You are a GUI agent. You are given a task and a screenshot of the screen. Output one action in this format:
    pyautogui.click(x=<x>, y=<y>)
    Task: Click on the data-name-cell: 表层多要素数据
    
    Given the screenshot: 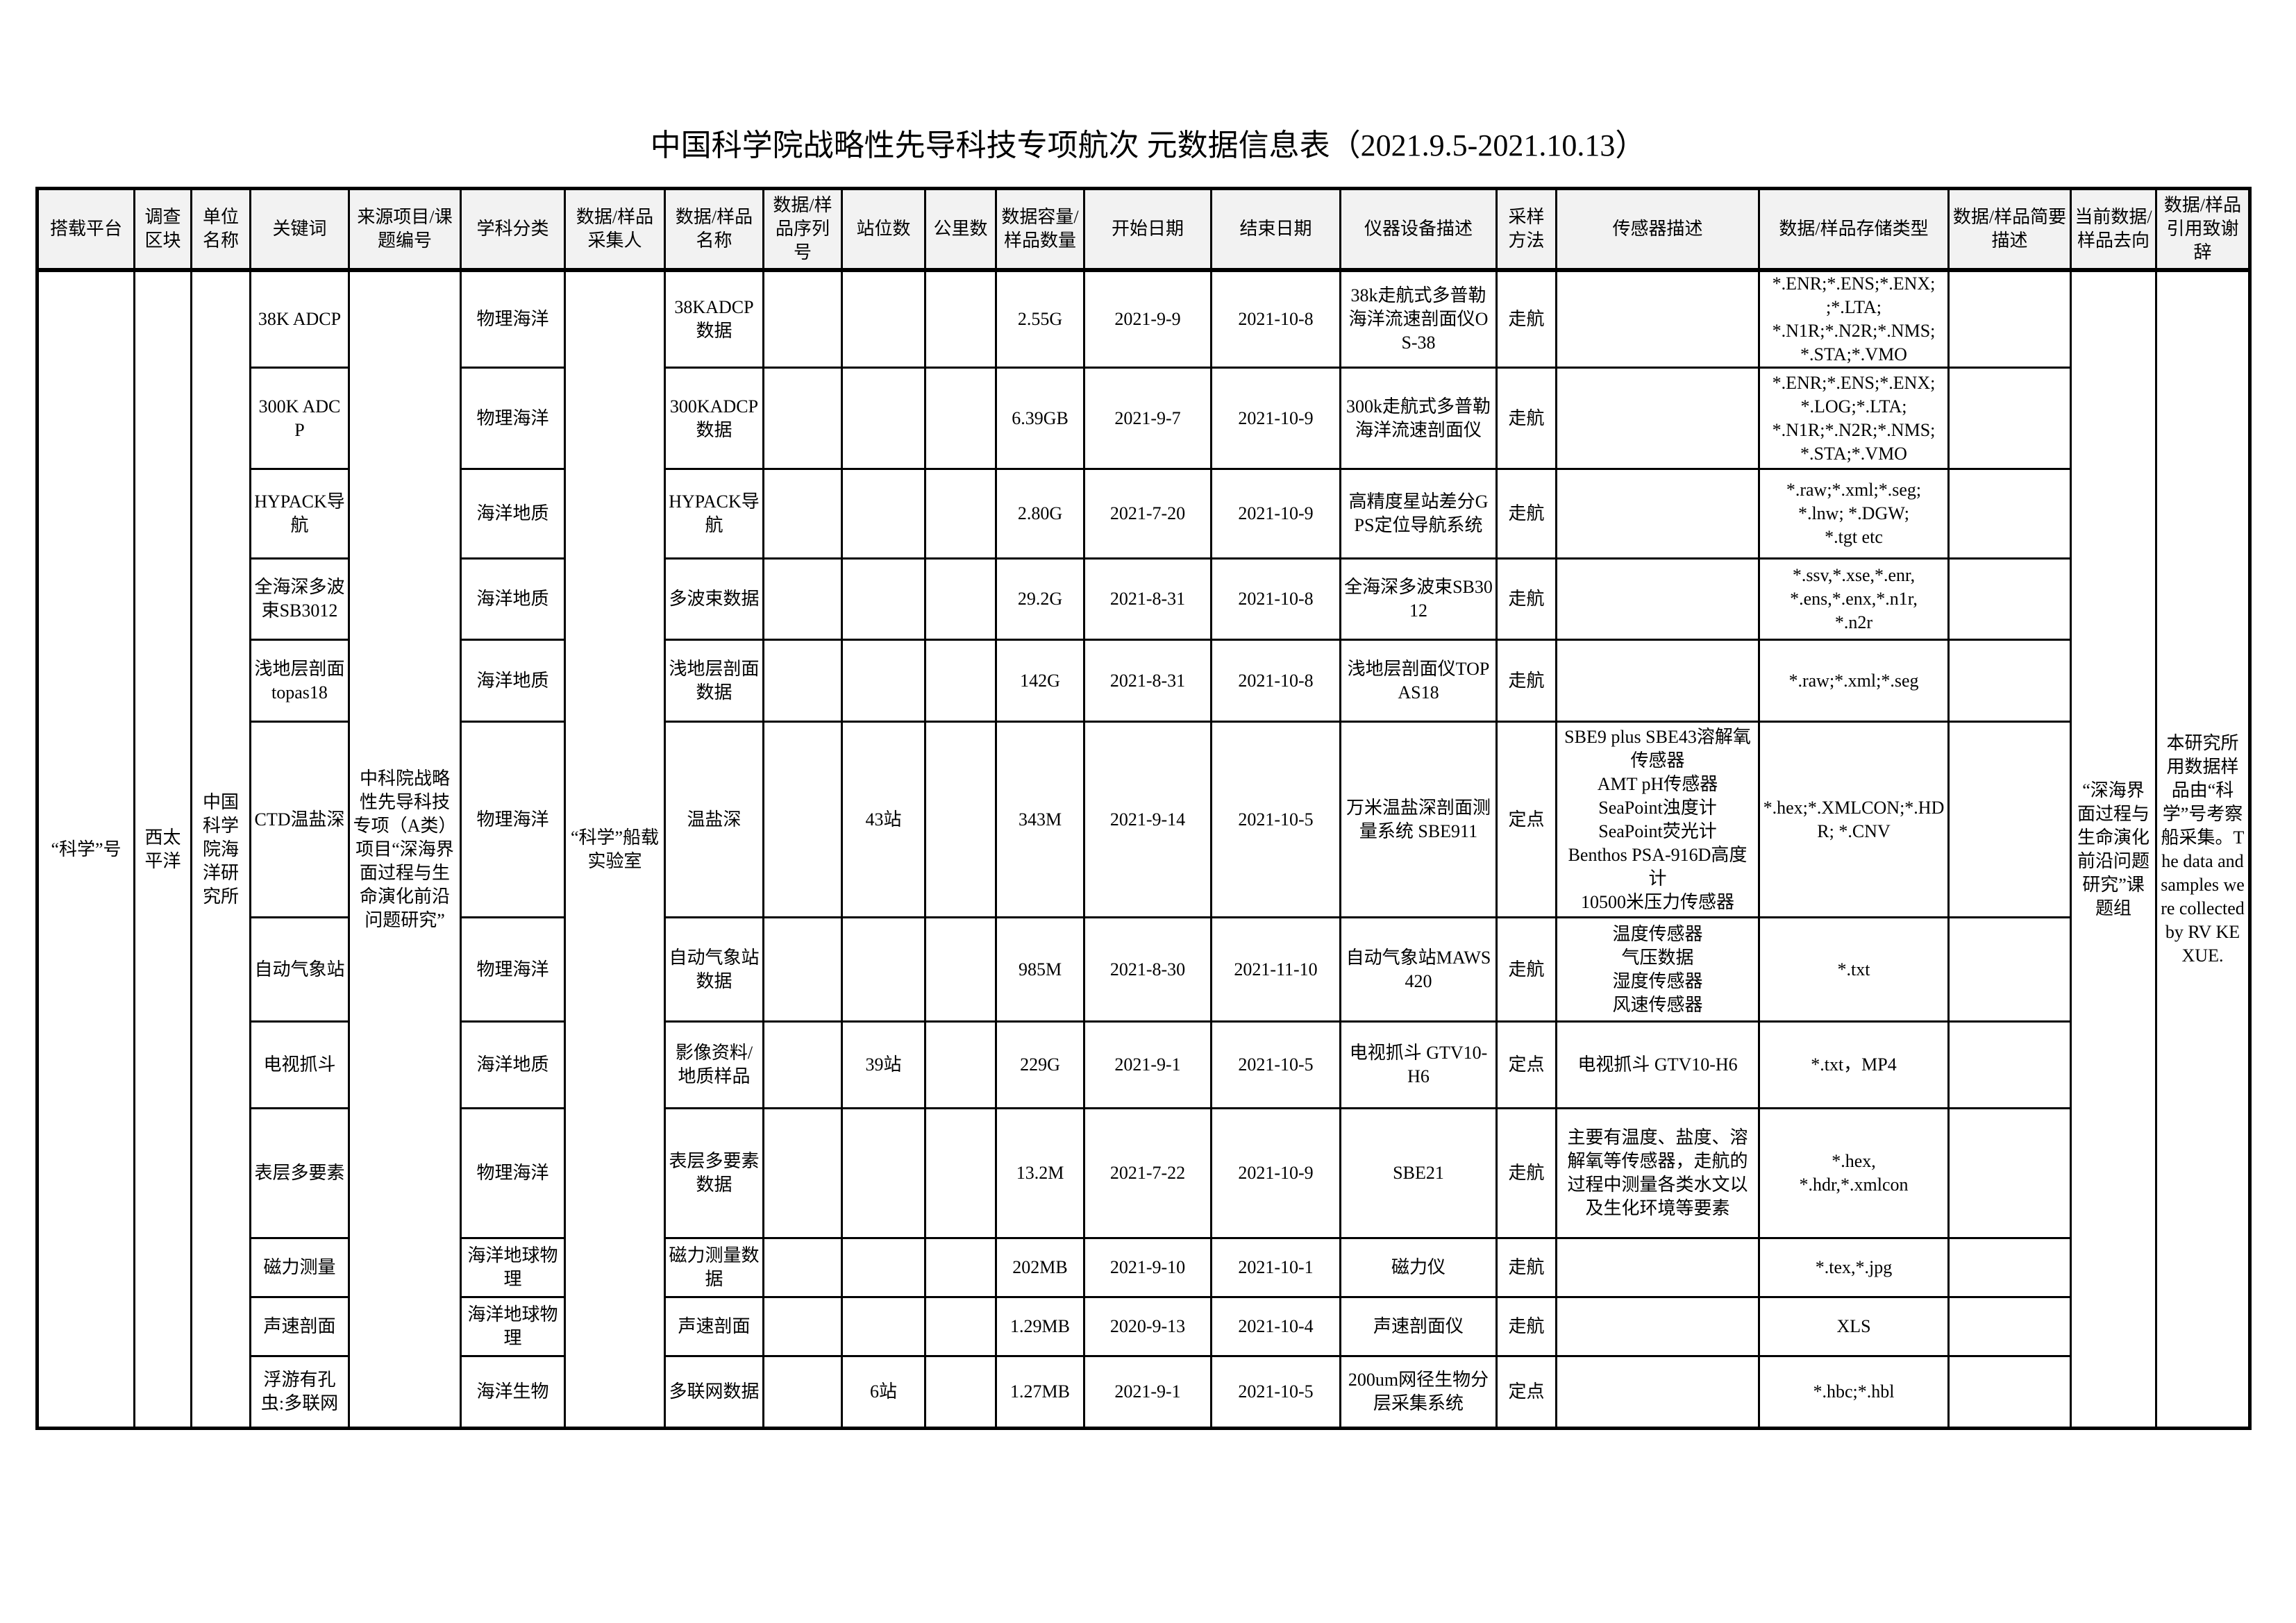 What is the action you would take?
    pyautogui.click(x=714, y=1173)
    